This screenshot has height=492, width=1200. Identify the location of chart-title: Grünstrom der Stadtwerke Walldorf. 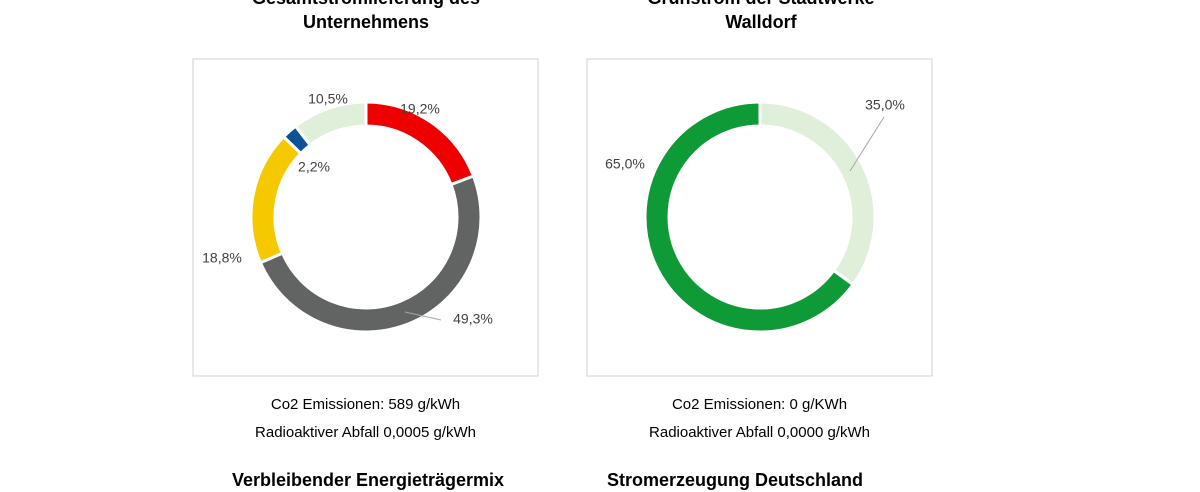
(760, 16).